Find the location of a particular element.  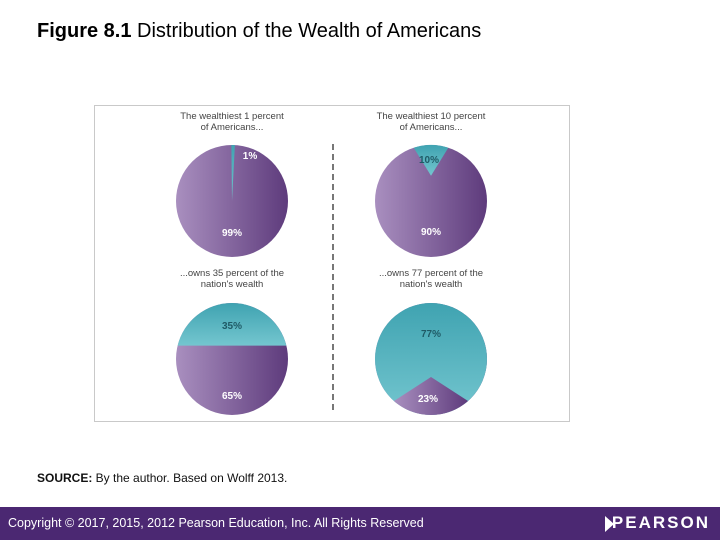

pie-slice-label: 77% is located at coordinates (431, 334).